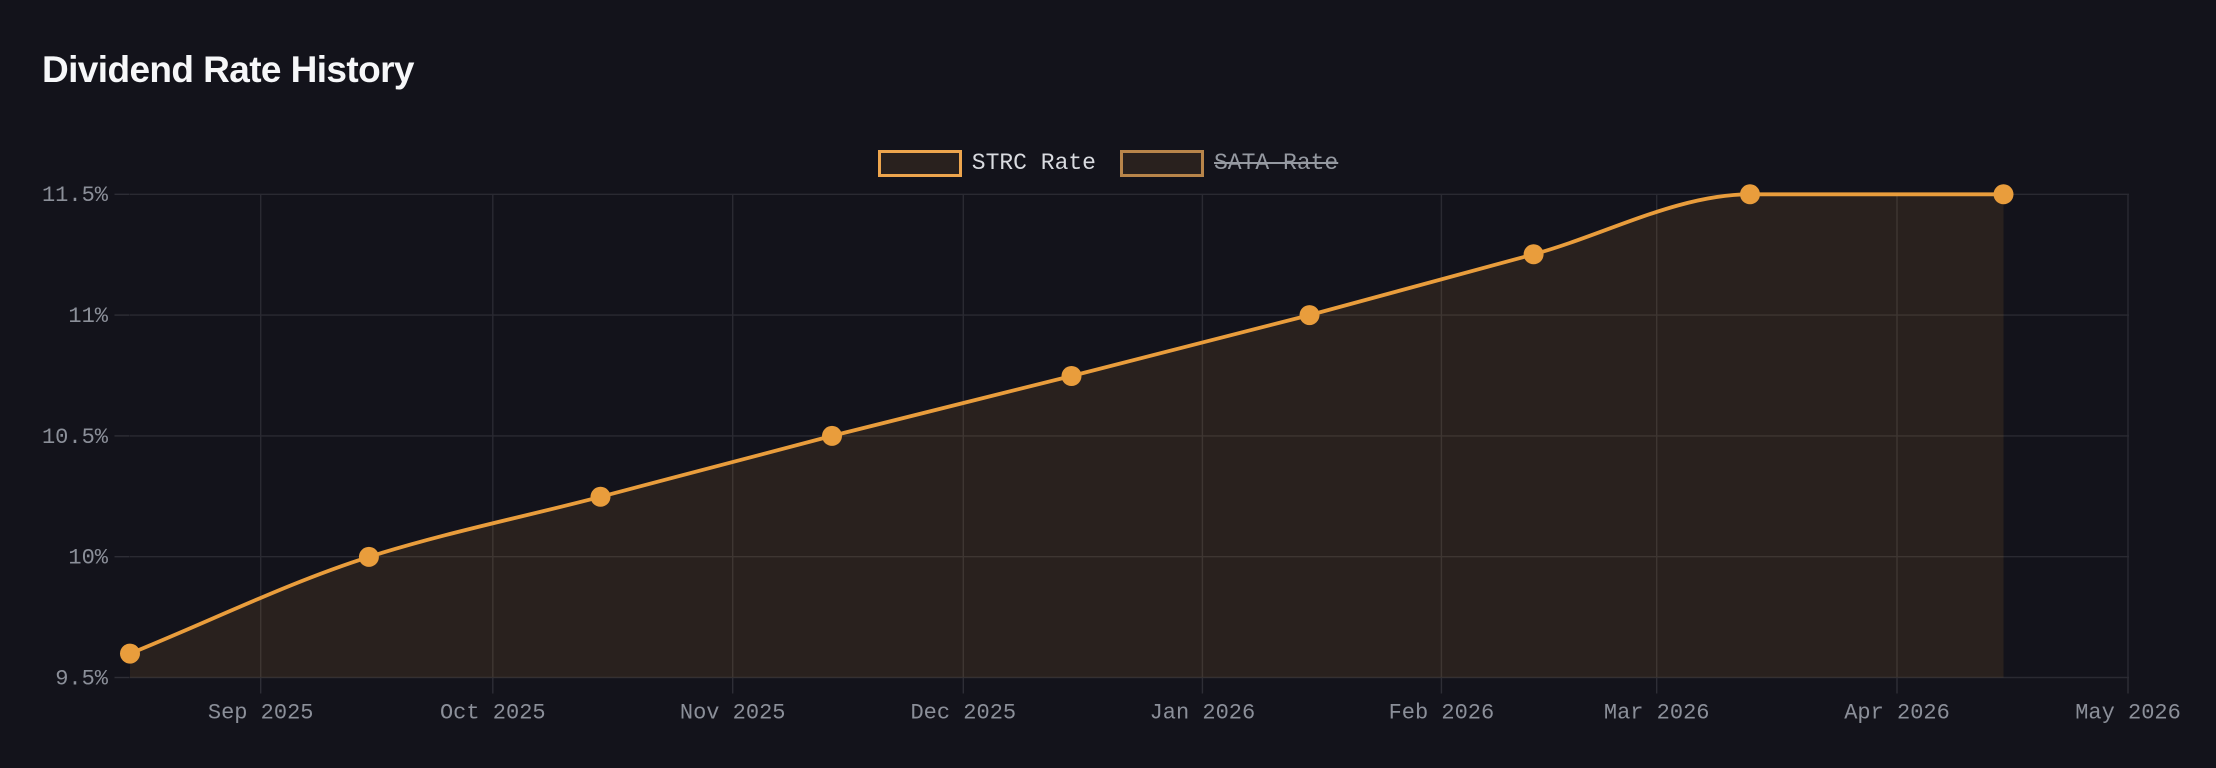 The image size is (2216, 768). I want to click on svg-text: Oct 2025, so click(493, 713).